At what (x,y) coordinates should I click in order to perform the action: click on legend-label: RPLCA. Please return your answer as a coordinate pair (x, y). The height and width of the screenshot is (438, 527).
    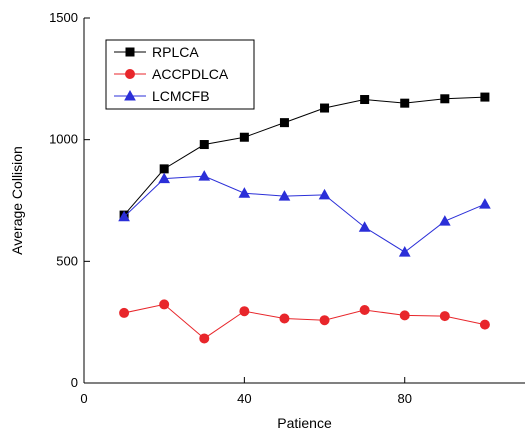
    Looking at the image, I should click on (175, 52).